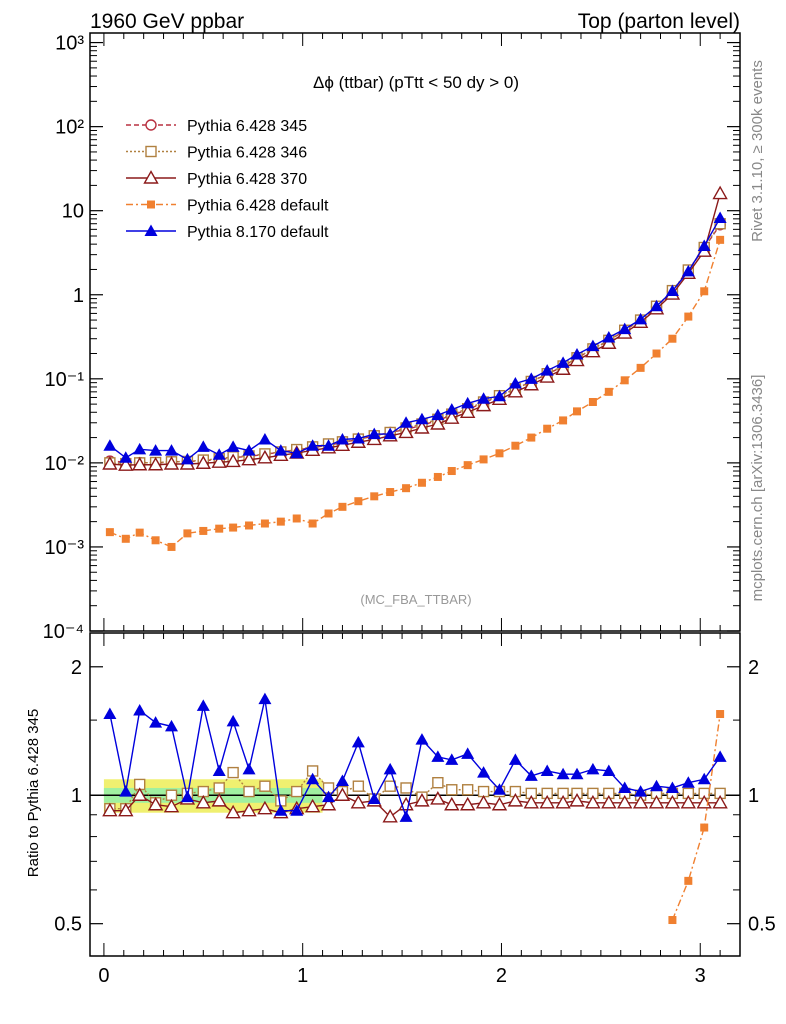  What do you see at coordinates (762, 925) in the screenshot?
I see `ratio-y-tick-label-right: 0.5` at bounding box center [762, 925].